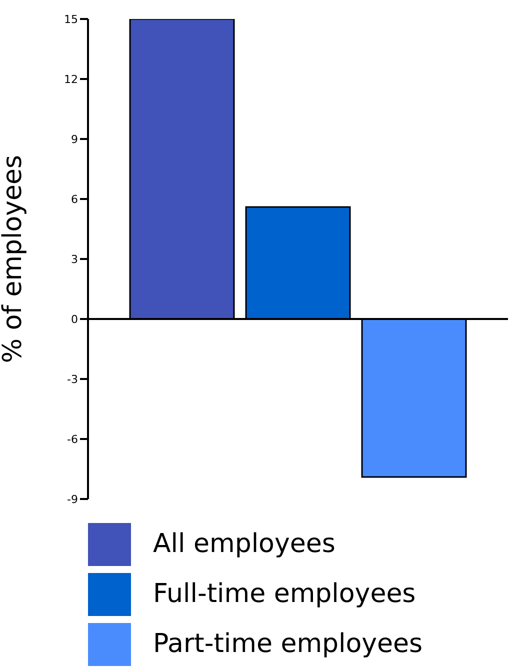 The image size is (510, 669). I want to click on y-tick-label: 9, so click(74, 139).